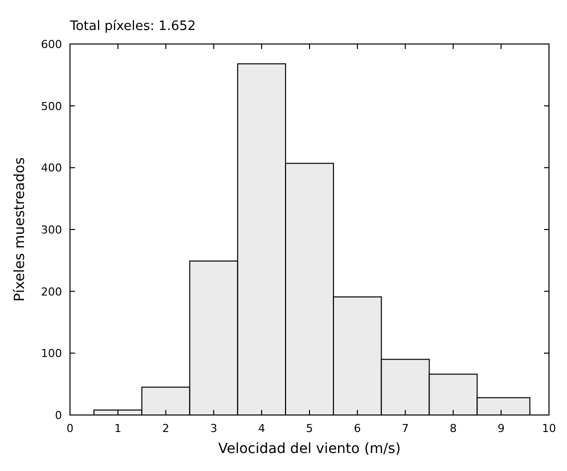 The image size is (567, 471). Describe the element at coordinates (166, 428) in the screenshot. I see `x-tick-label: 2` at that location.